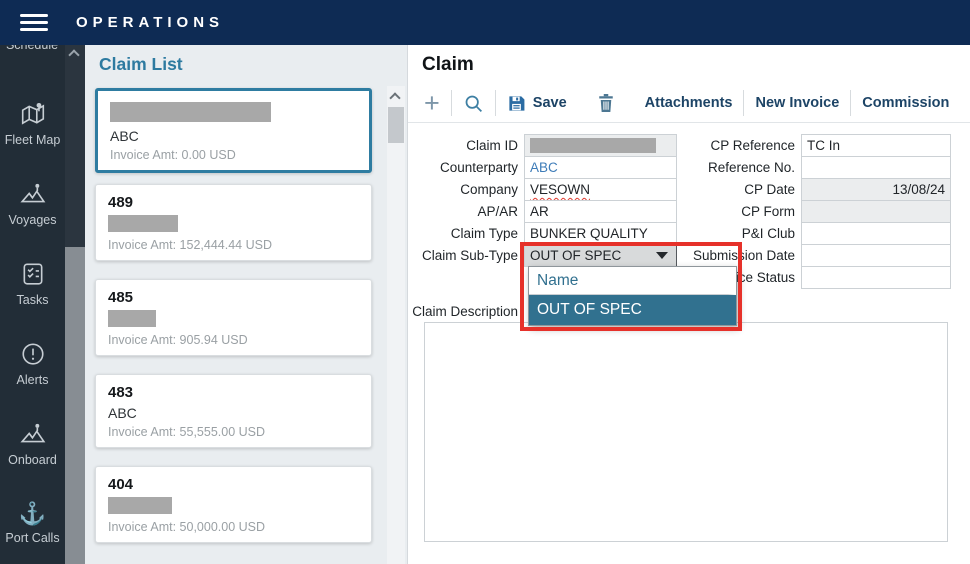 This screenshot has width=970, height=564. Describe the element at coordinates (178, 340) in the screenshot. I see `claim-card-invoice: Invoice Amt: 905.94 USD` at that location.